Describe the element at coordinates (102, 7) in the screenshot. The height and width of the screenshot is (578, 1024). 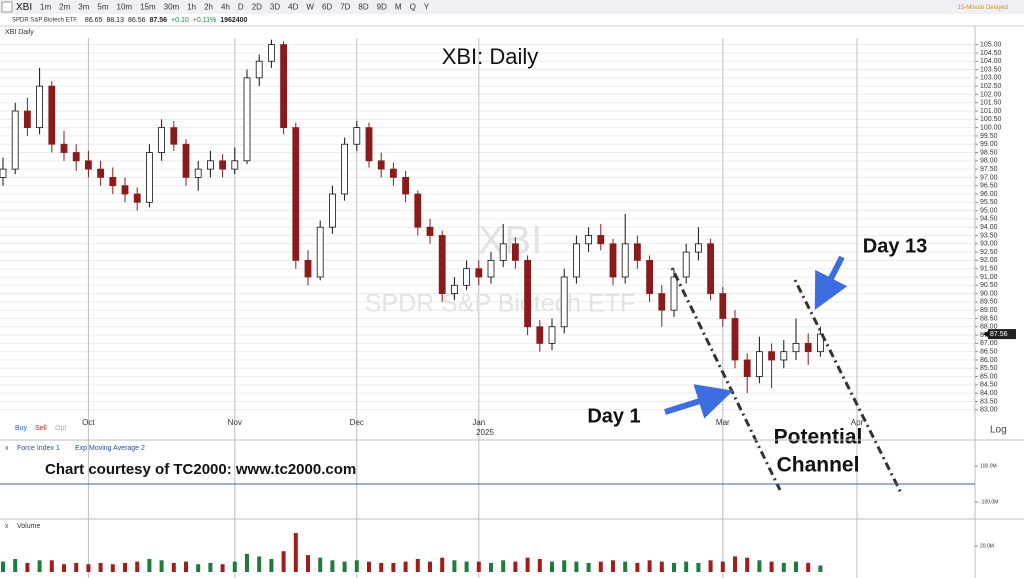
I see `timeframe-button: 5m` at that location.